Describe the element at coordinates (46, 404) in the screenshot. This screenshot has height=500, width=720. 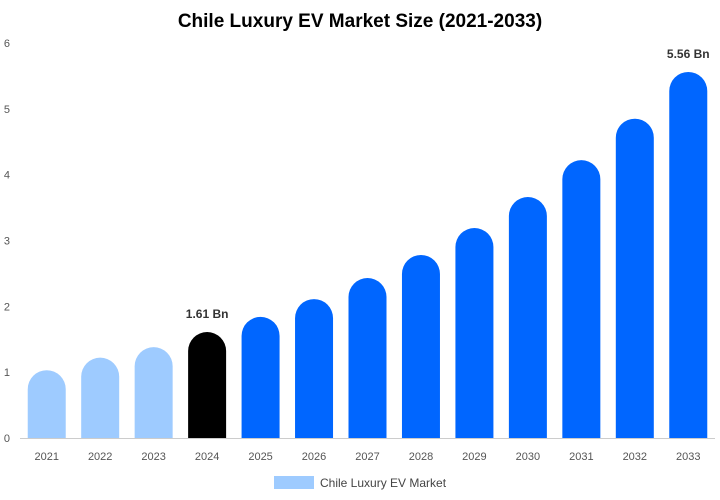
I see `bar-2021` at that location.